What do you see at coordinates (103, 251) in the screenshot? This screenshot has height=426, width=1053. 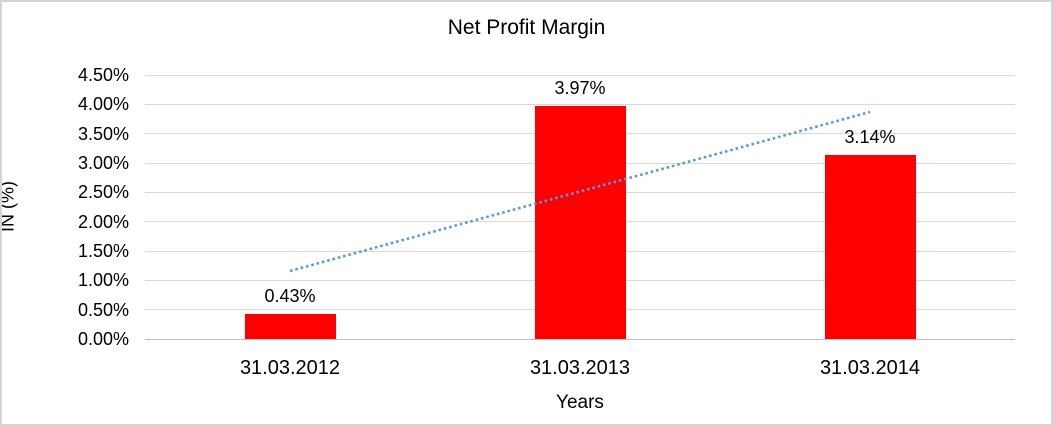 I see `y-tick-label: 1.50%` at bounding box center [103, 251].